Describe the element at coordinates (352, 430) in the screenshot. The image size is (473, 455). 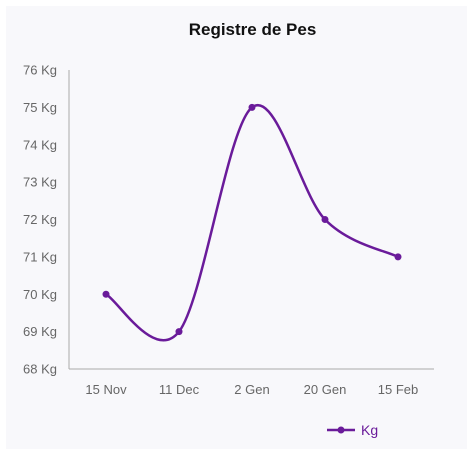
I see `legend: Kg` at that location.